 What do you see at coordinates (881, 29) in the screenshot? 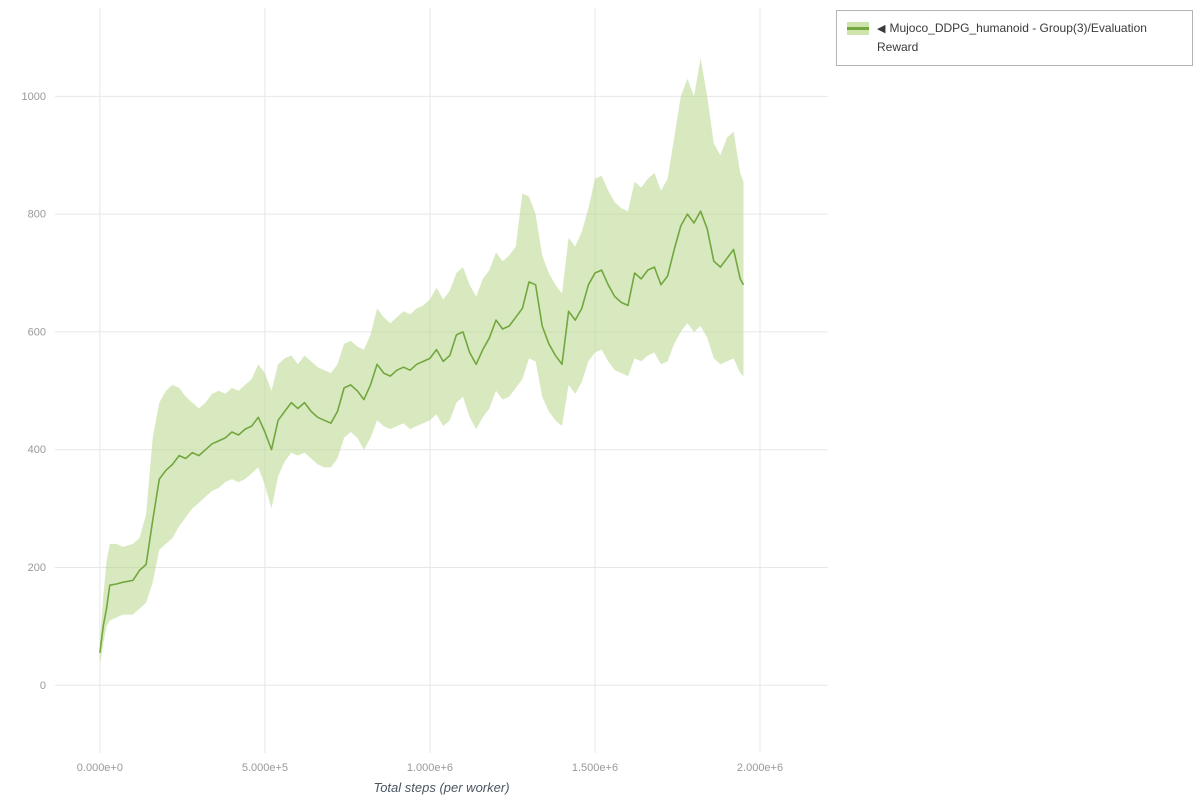
I see `triangle-left-icon: ◀` at bounding box center [881, 29].